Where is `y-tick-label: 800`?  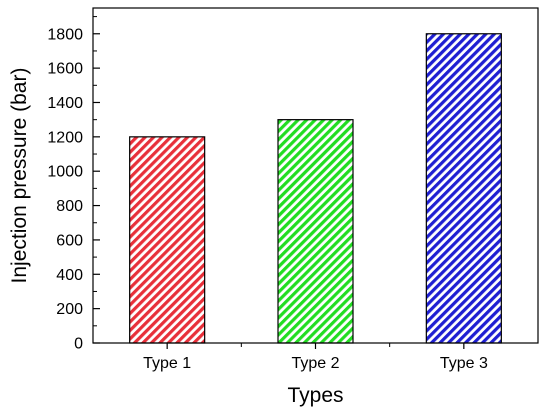 y-tick-label: 800 is located at coordinates (69, 206).